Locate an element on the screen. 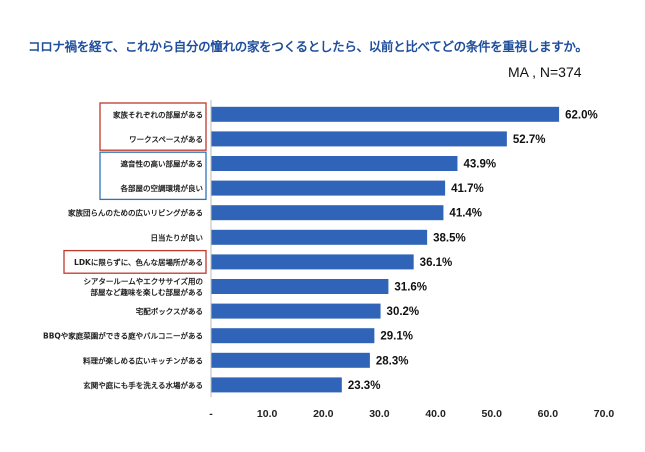  value-label: 31.6% is located at coordinates (410, 288).